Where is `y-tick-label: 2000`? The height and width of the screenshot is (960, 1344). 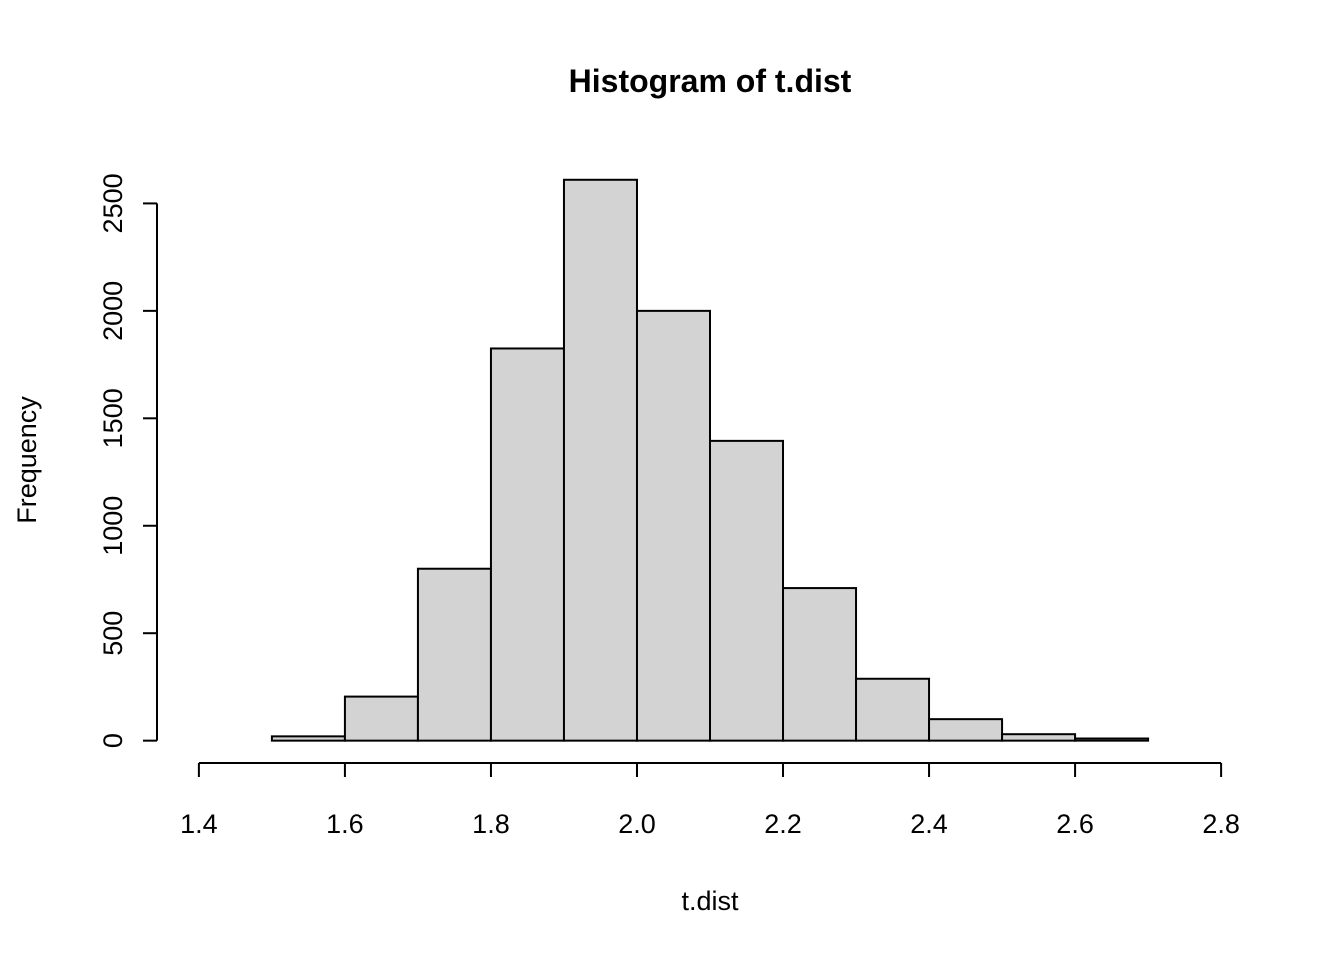
y-tick-label: 2000 is located at coordinates (113, 311).